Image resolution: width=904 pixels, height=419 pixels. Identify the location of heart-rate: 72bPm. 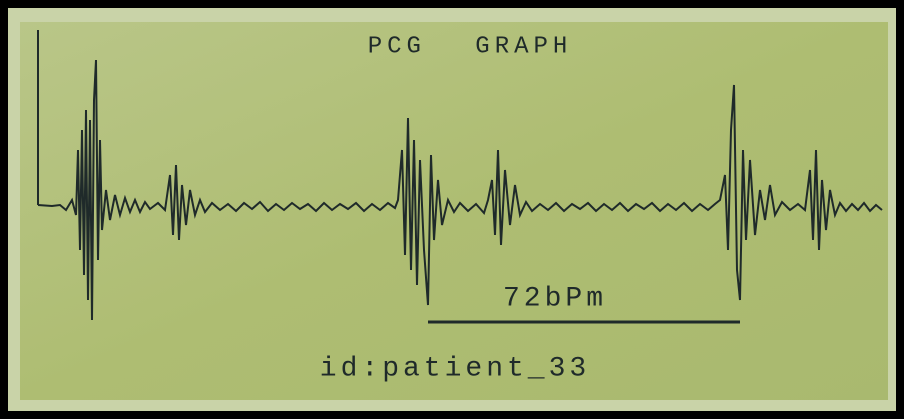
(555, 298).